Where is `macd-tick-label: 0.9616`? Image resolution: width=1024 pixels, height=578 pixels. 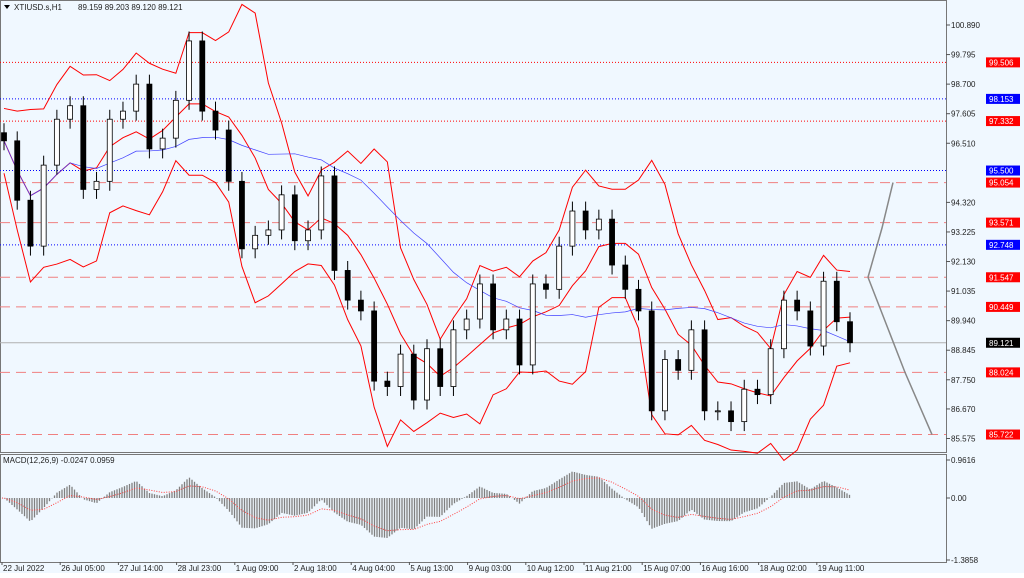
macd-tick-label: 0.9616 is located at coordinates (963, 460).